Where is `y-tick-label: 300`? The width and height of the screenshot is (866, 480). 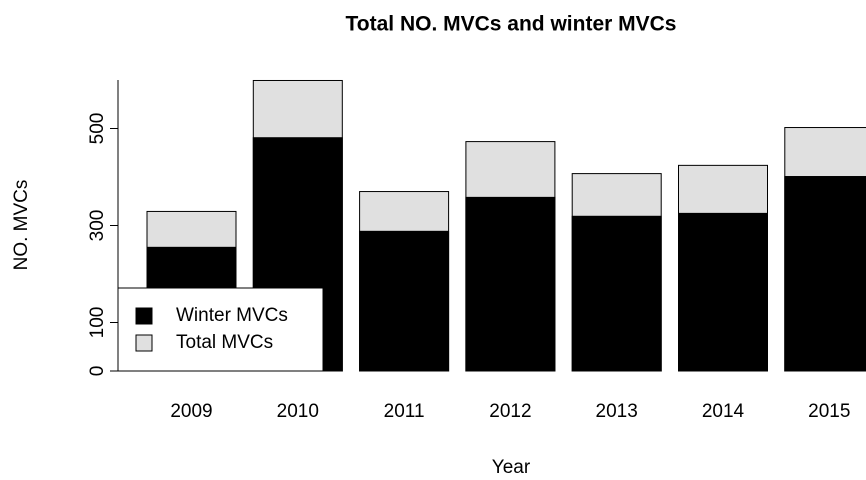 y-tick-label: 300 is located at coordinates (97, 226).